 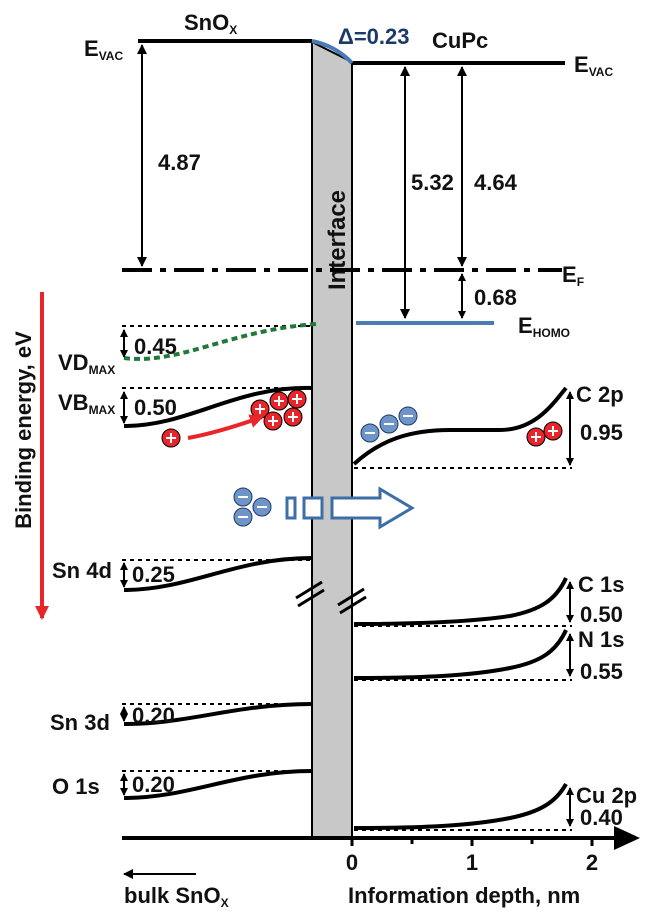 I want to click on o1s-shift-value: 0.20, so click(x=153, y=784).